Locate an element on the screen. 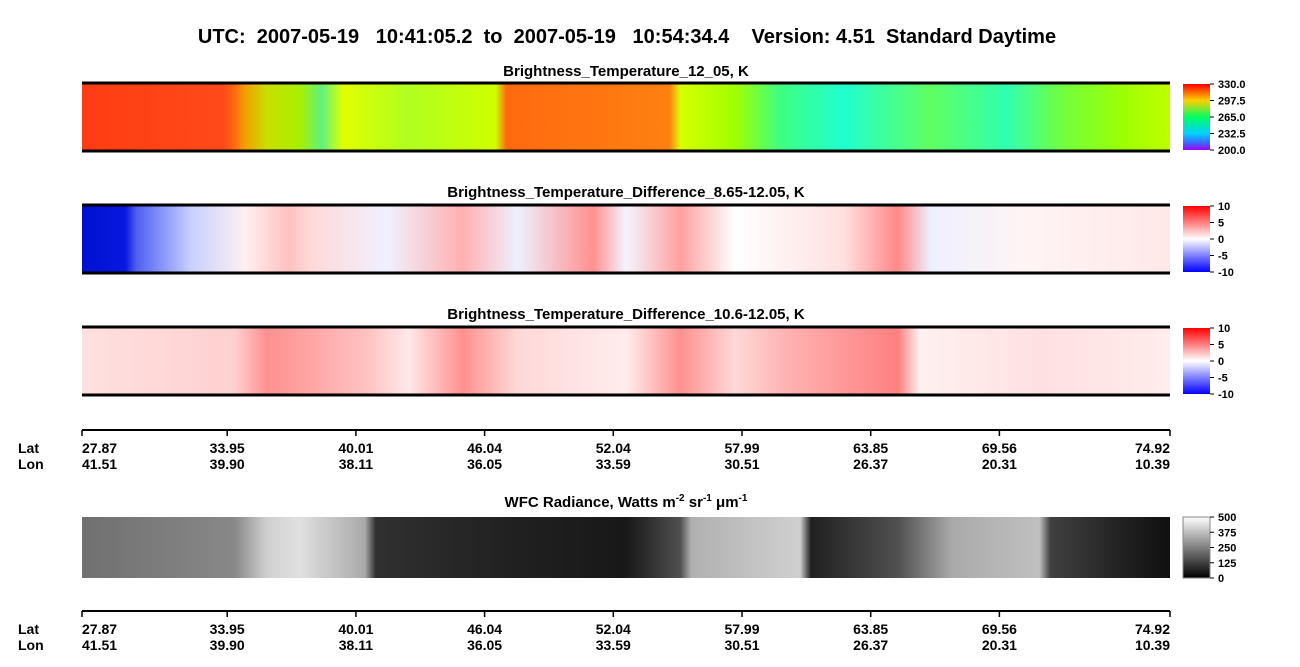 The width and height of the screenshot is (1300, 667). title-part: sr is located at coordinates (694, 502).